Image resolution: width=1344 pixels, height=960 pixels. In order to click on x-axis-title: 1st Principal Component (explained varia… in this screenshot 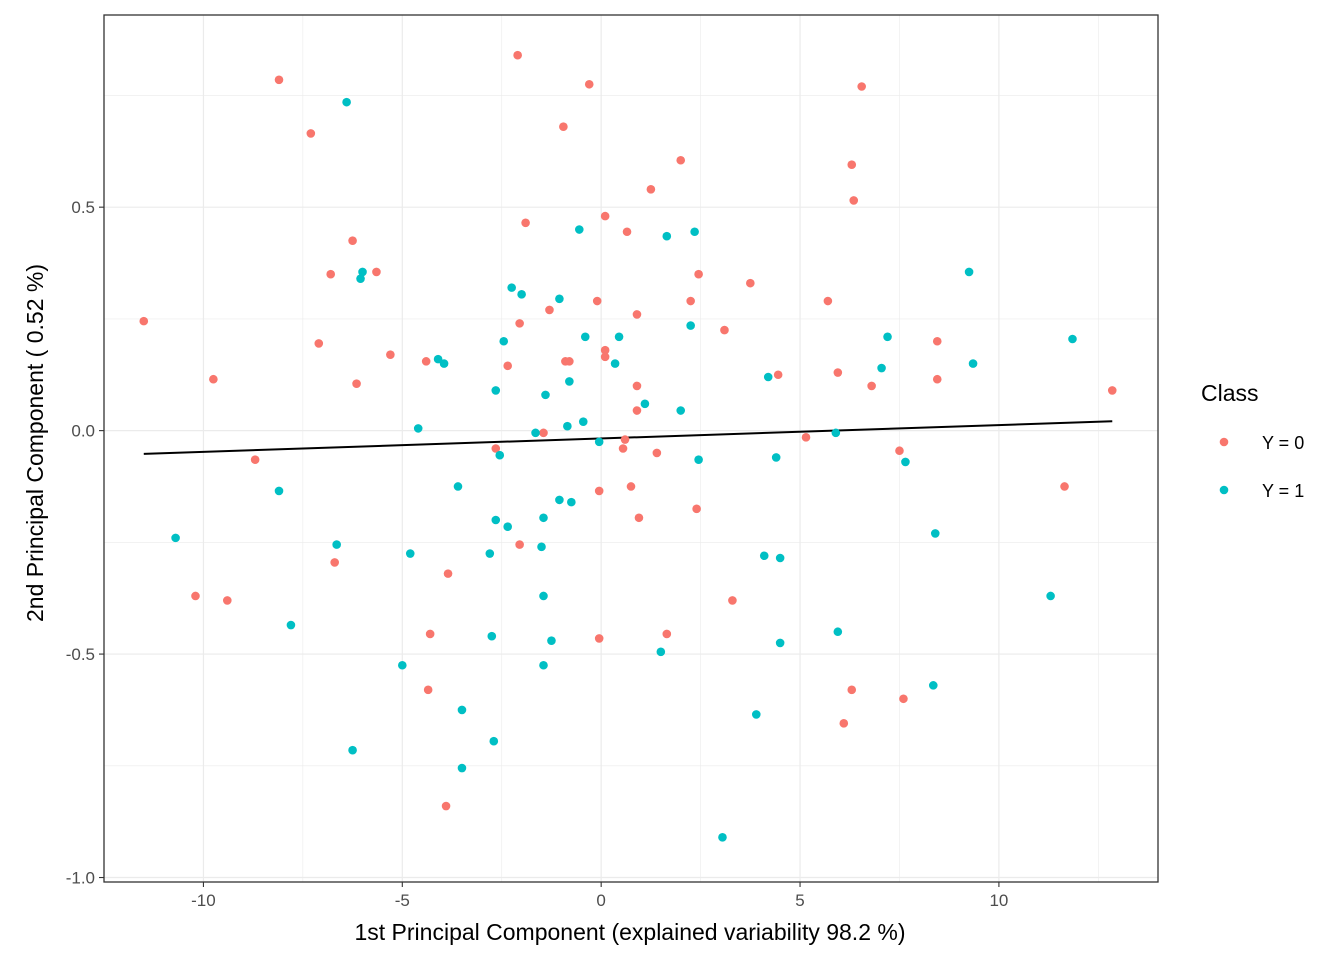, I will do `click(629, 932)`.